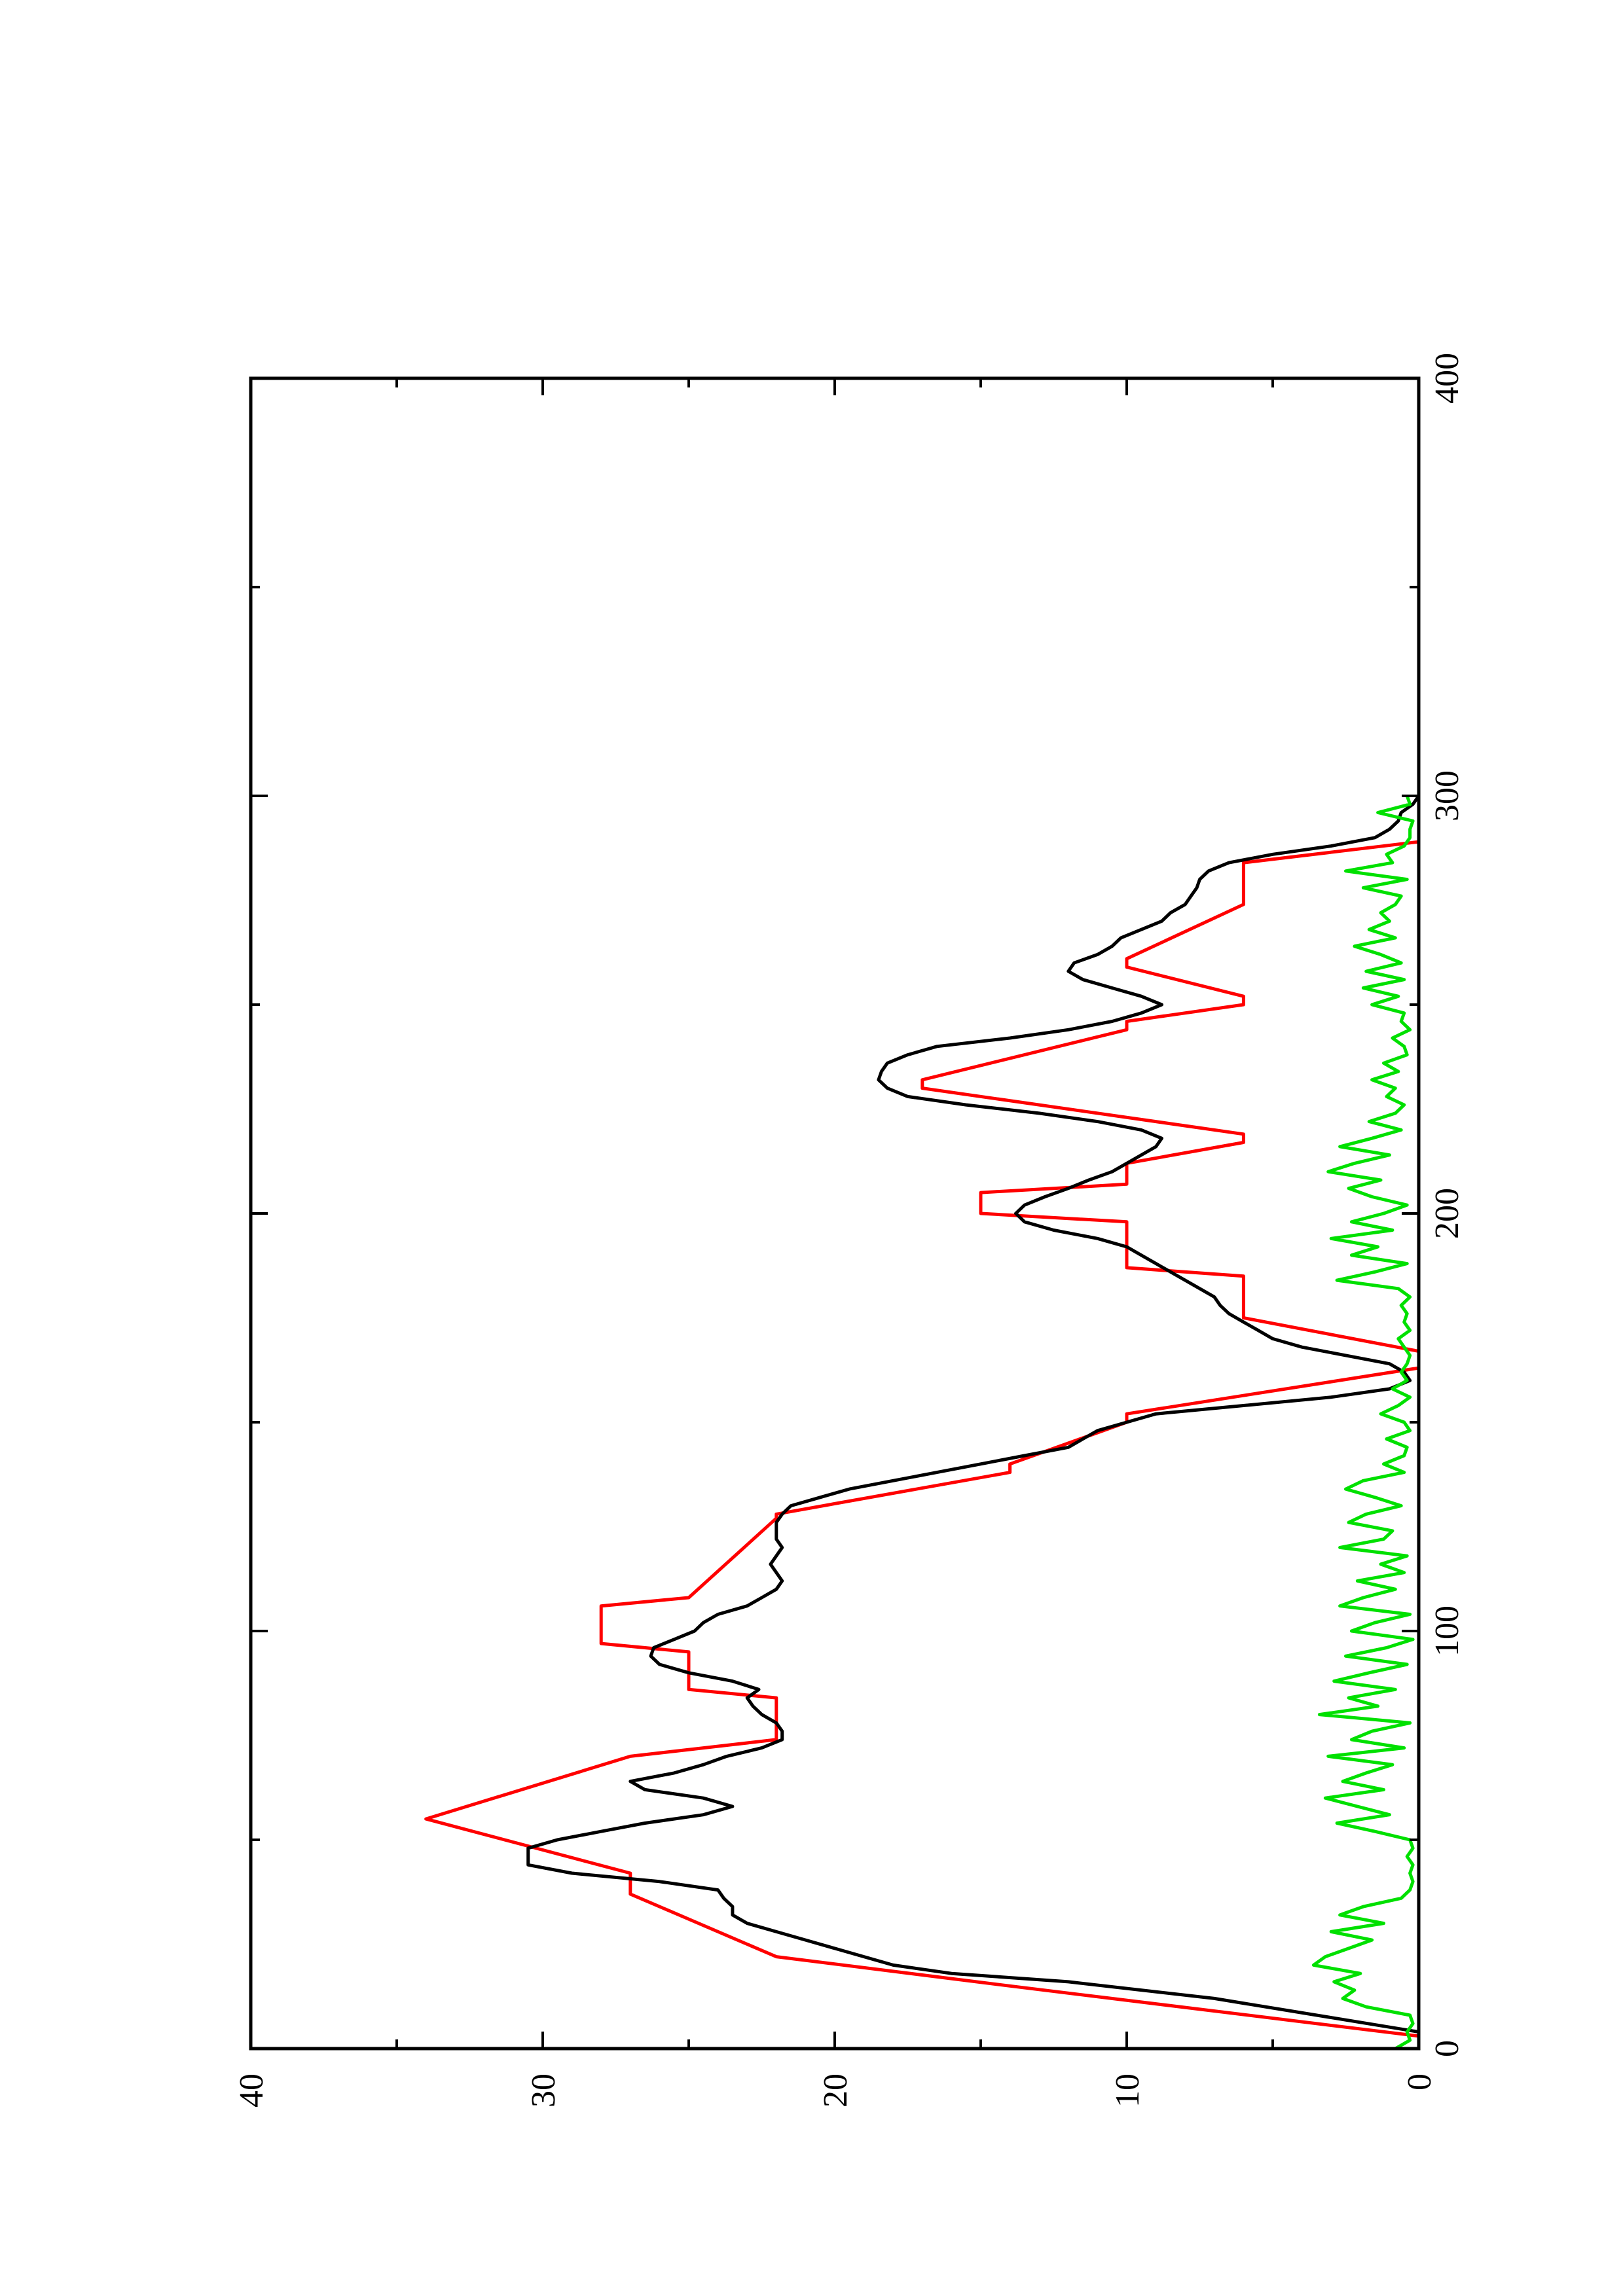  I want to click on y-tick-label: 40, so click(251, 2090).